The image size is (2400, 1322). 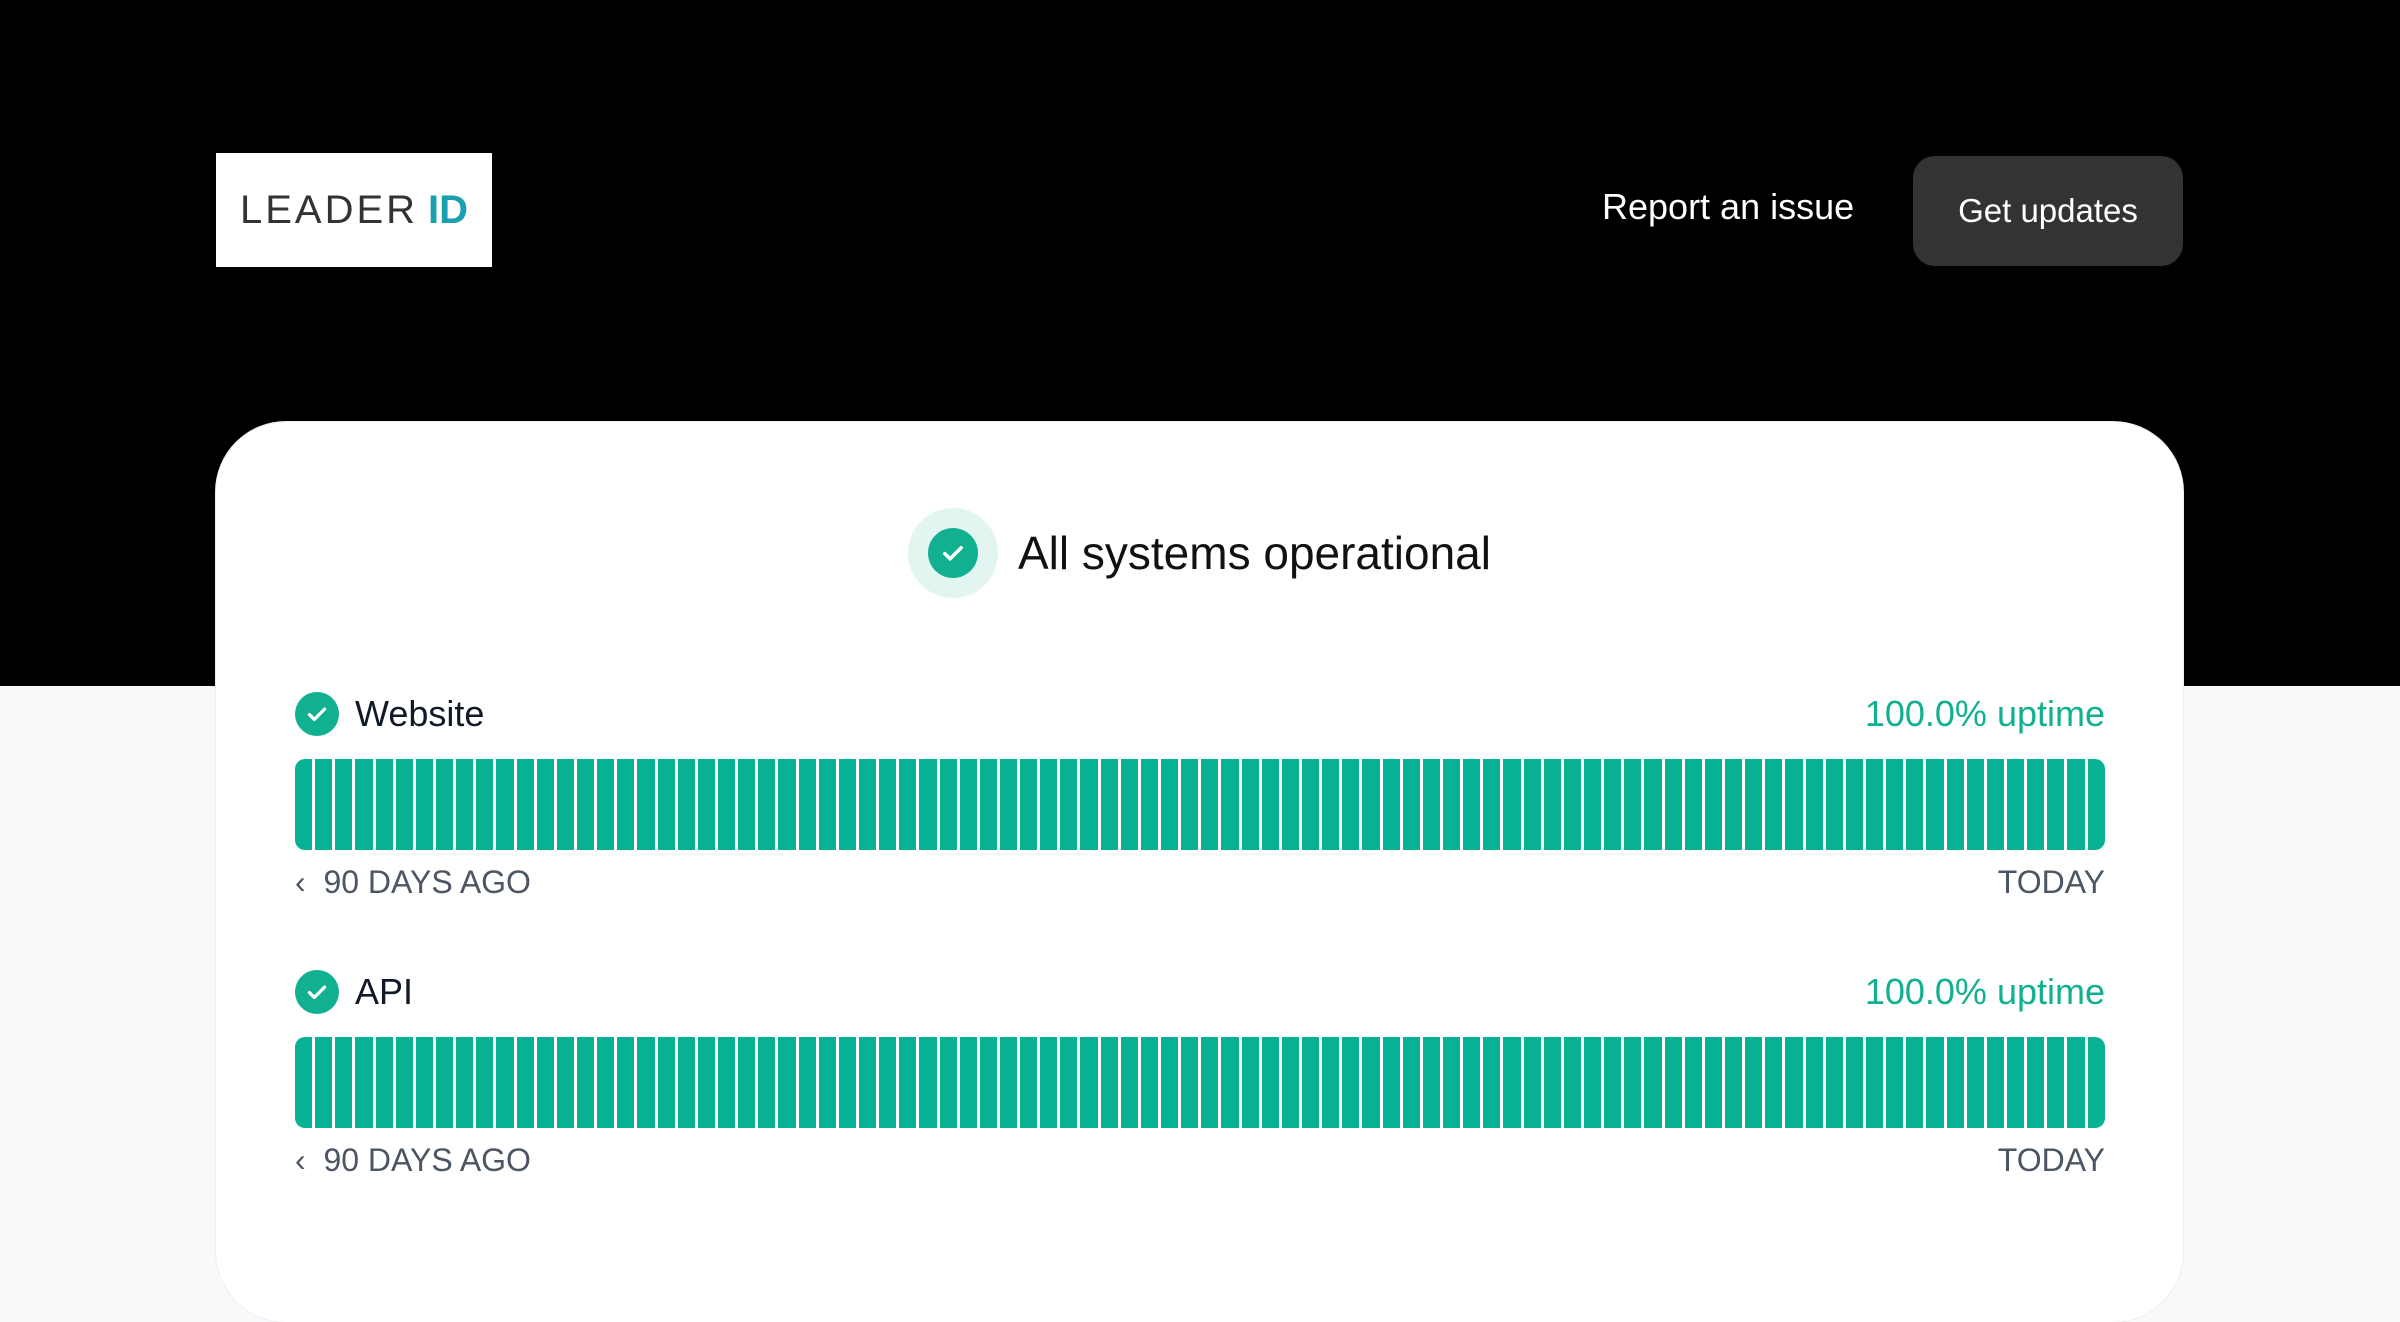 What do you see at coordinates (2048, 211) in the screenshot?
I see `get-updates-button: Get updates` at bounding box center [2048, 211].